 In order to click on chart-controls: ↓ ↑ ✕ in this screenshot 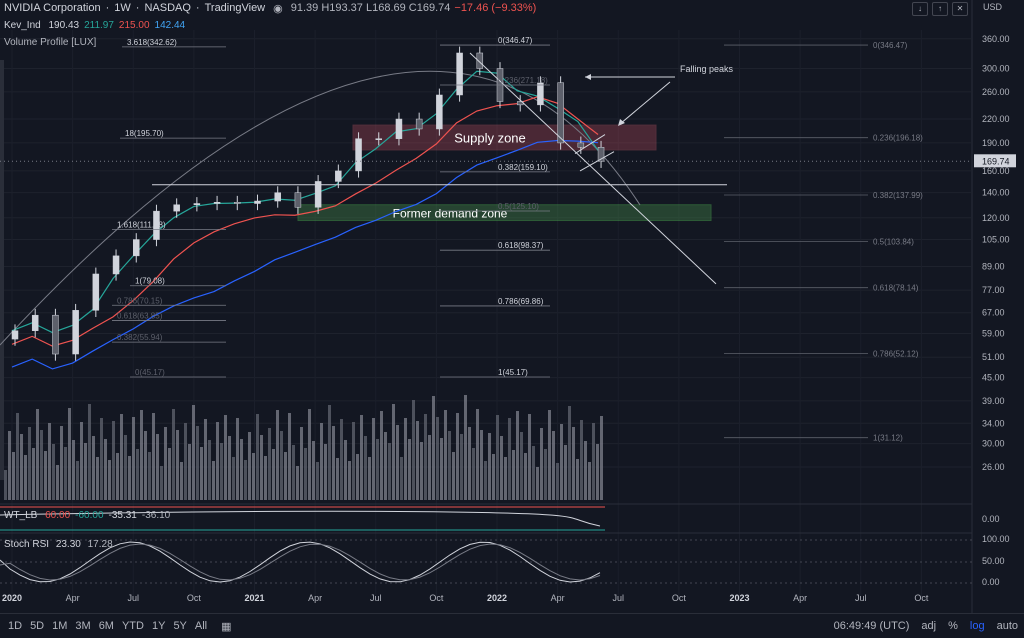, I will do `click(940, 9)`.